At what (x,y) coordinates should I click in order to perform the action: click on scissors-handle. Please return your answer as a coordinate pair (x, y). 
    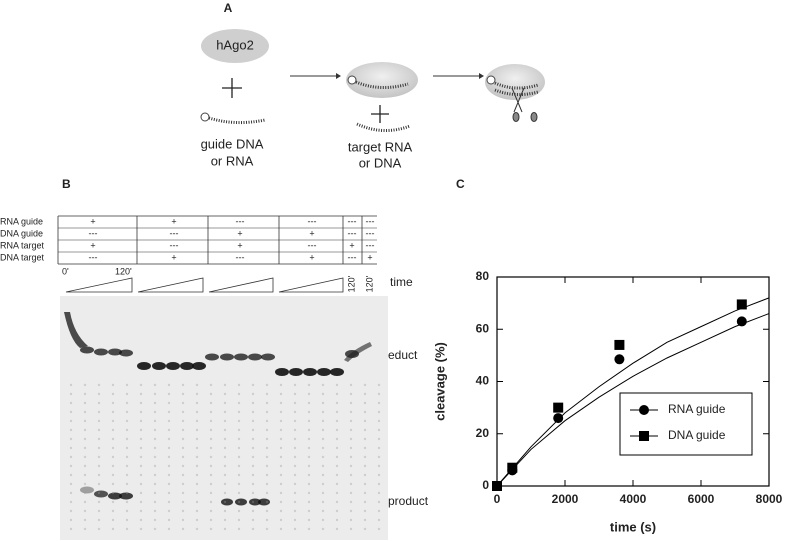
    Looking at the image, I should click on (534, 117).